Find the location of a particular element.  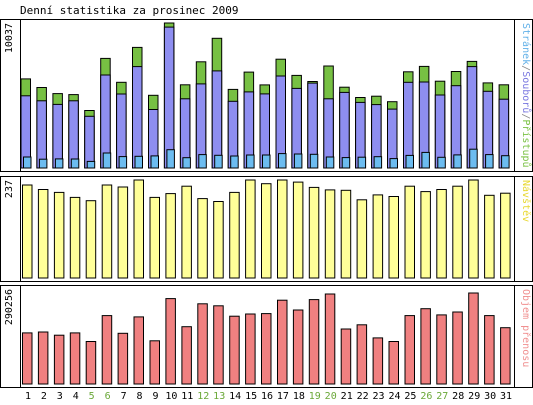

bar-visits-Návštěv-day-2 is located at coordinates (43, 234).